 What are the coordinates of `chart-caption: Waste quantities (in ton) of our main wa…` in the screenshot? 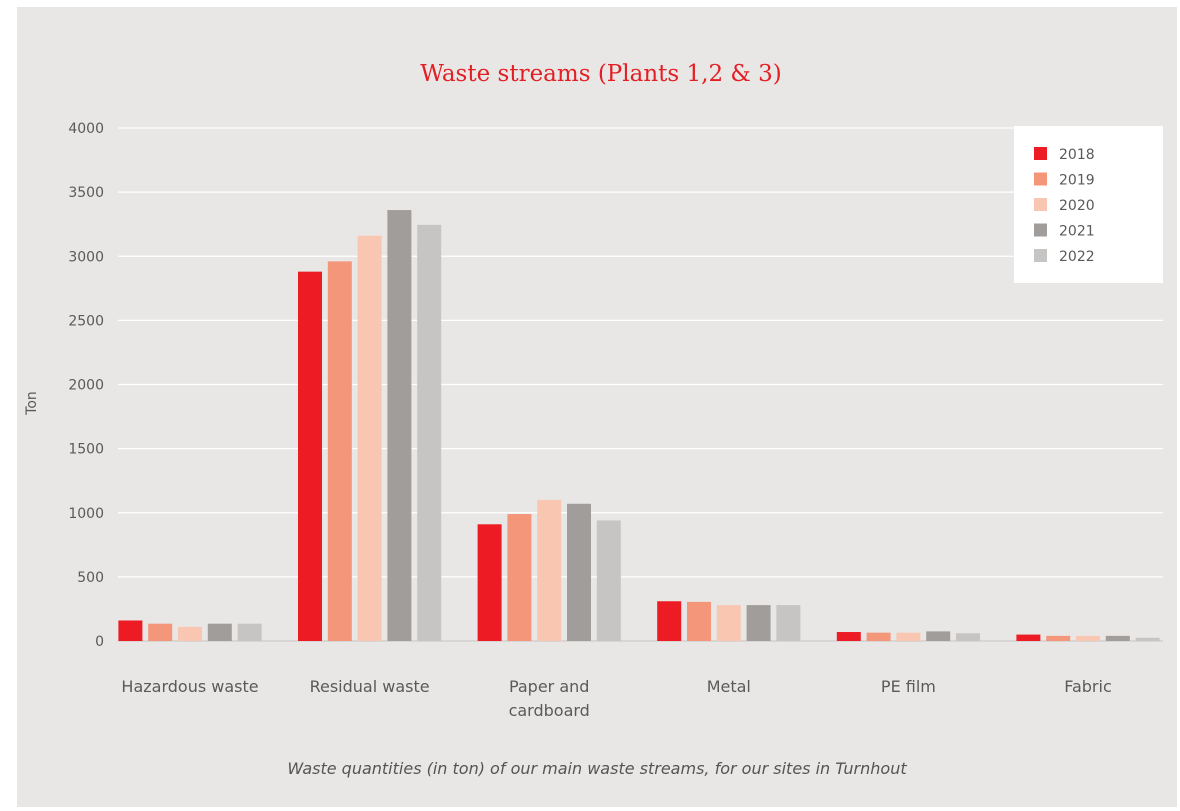 It's located at (597, 768).